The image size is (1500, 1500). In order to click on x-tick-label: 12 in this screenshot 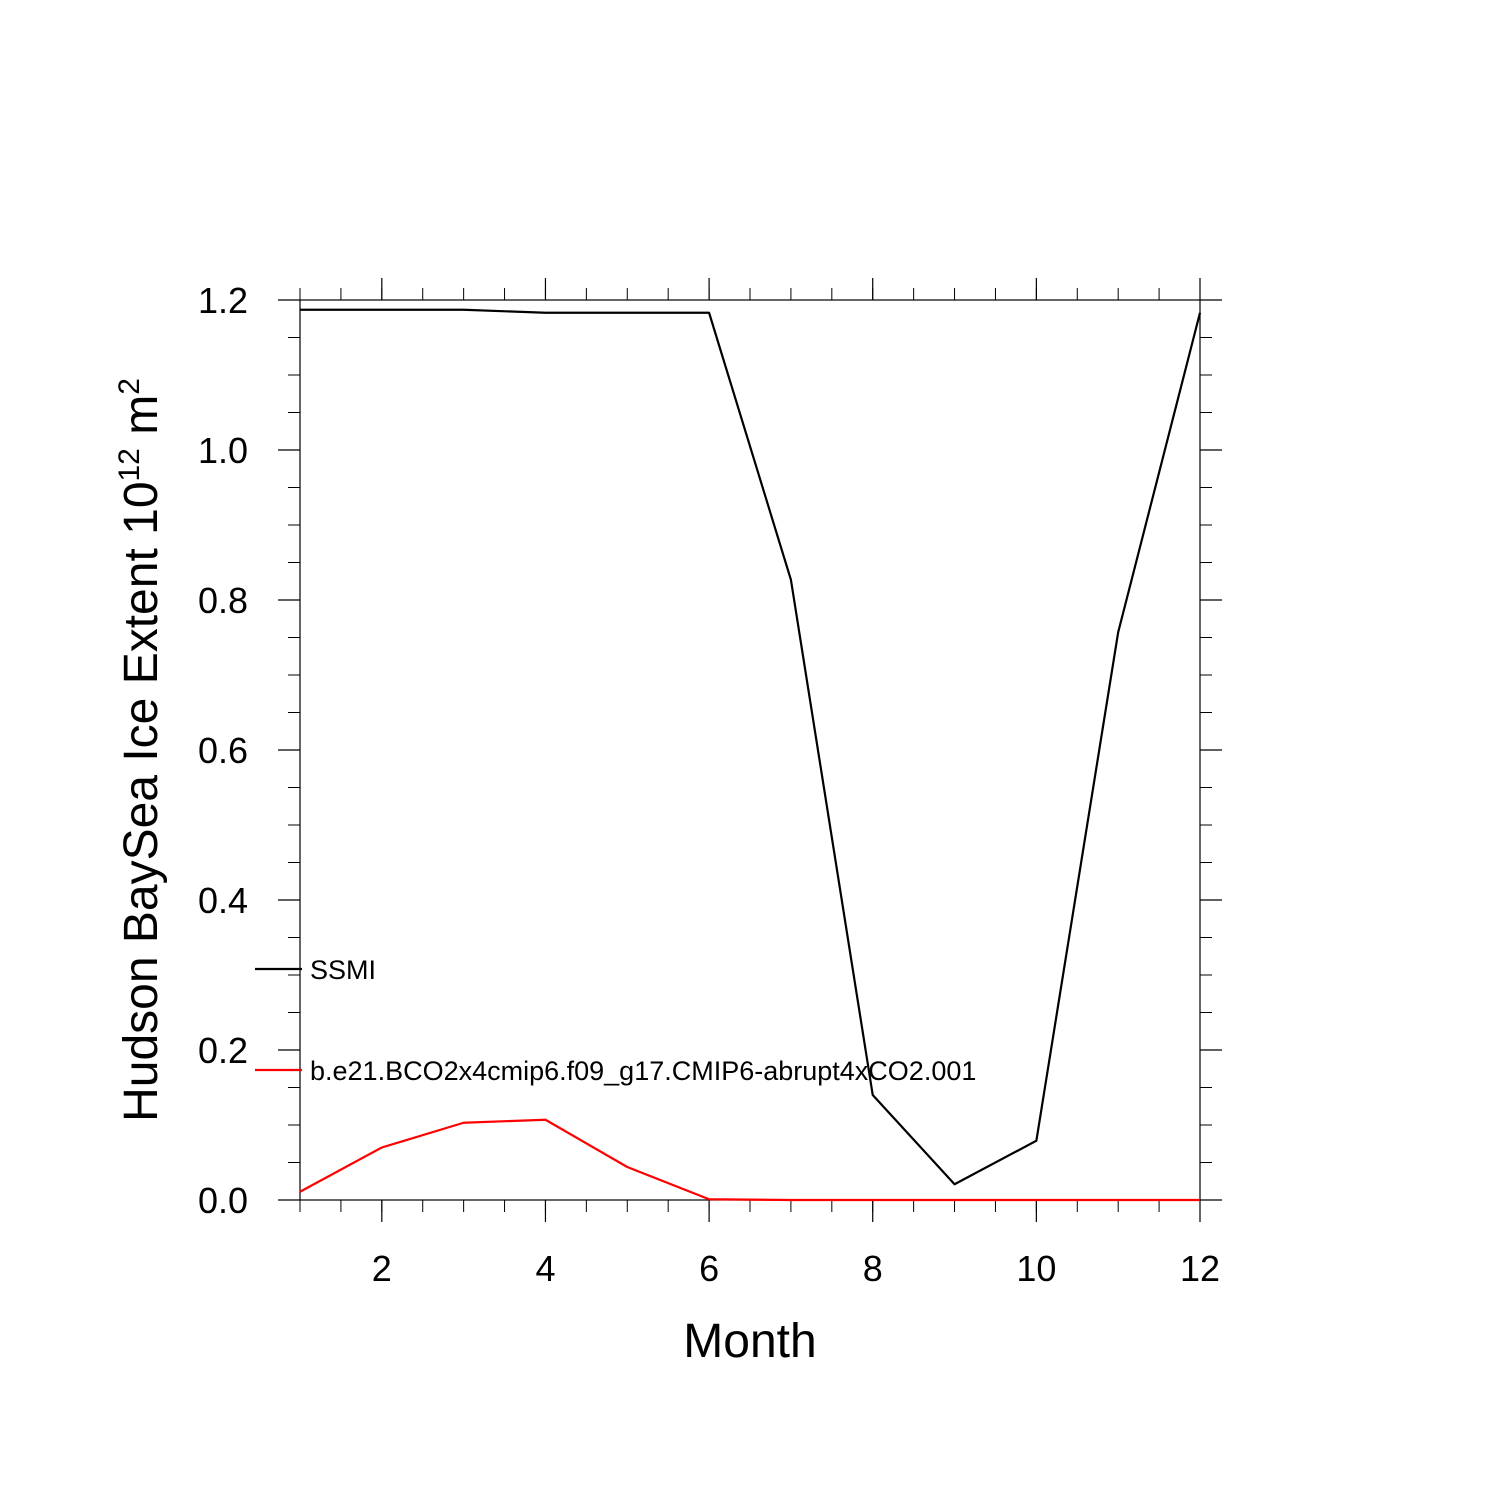, I will do `click(1200, 1268)`.